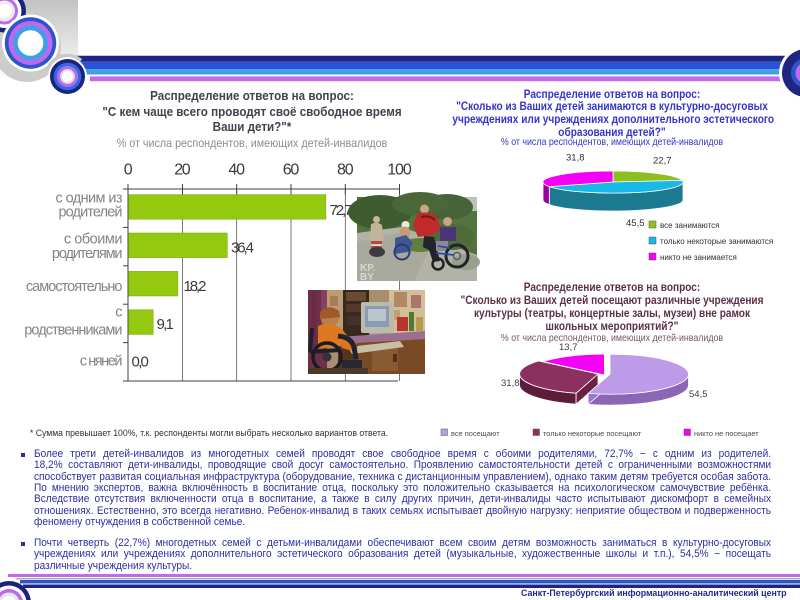  I want to click on svg-text: с одним из, so click(89, 199).